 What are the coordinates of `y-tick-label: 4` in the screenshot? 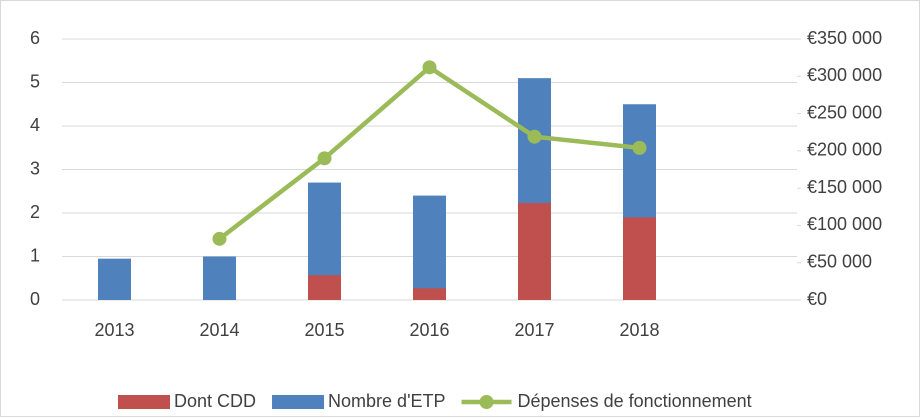 It's located at (35, 125).